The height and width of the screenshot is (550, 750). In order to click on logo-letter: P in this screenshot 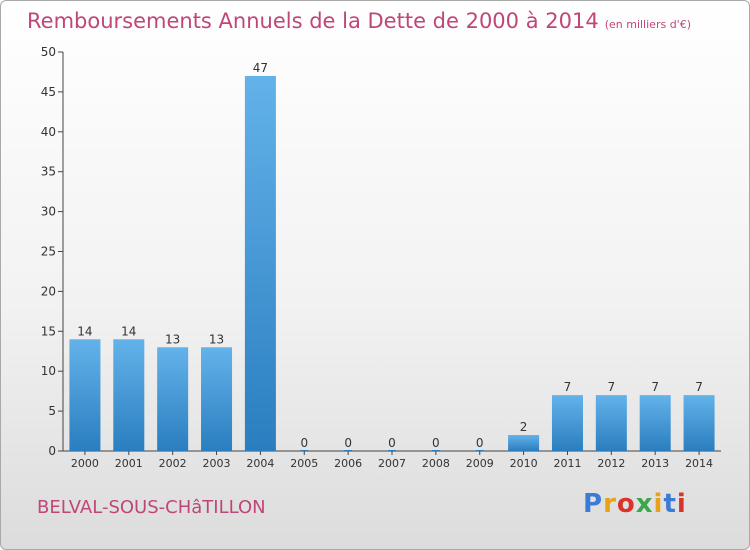, I will do `click(593, 504)`.